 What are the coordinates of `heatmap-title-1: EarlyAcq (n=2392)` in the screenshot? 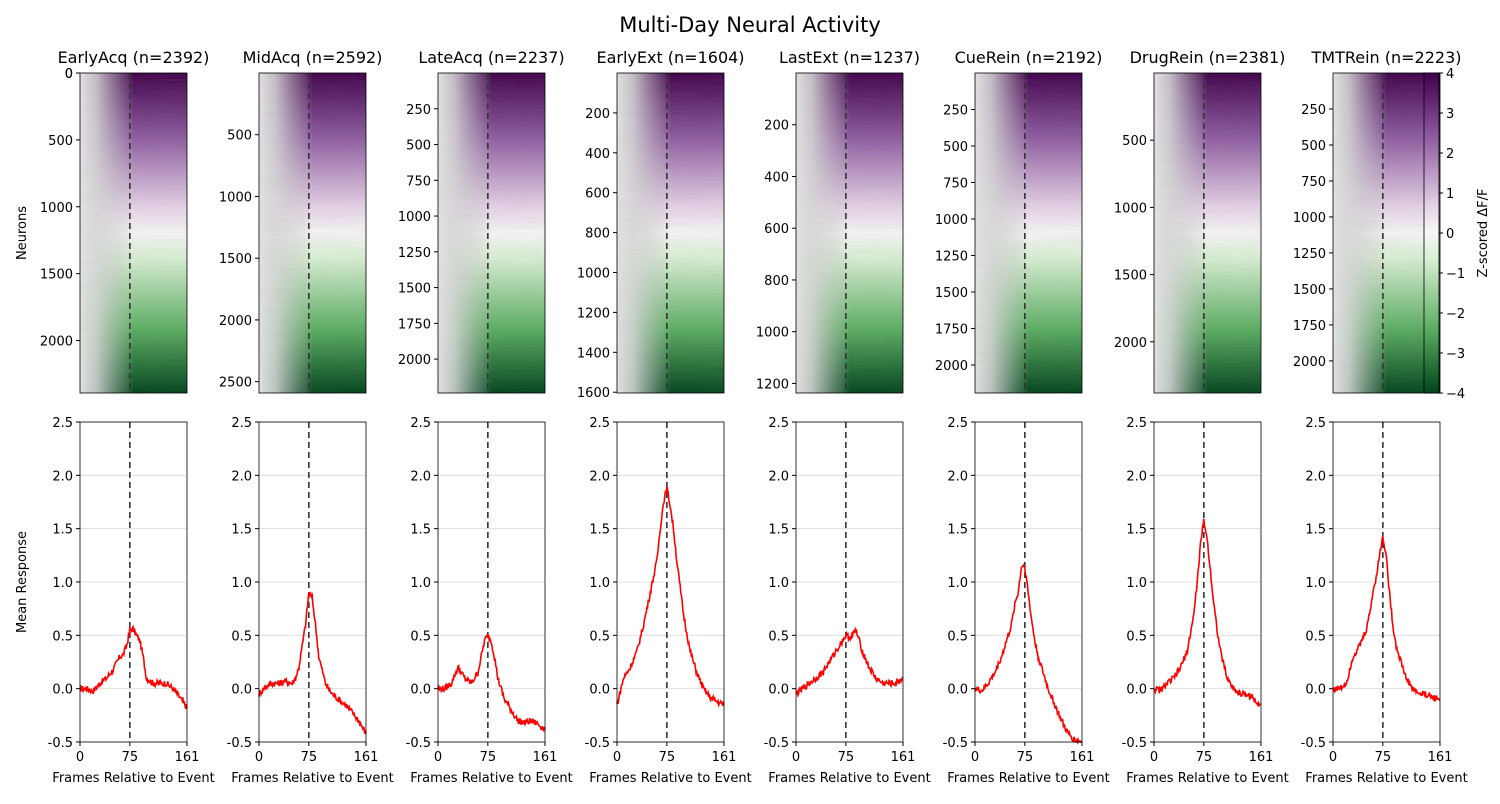 It's located at (134, 57).